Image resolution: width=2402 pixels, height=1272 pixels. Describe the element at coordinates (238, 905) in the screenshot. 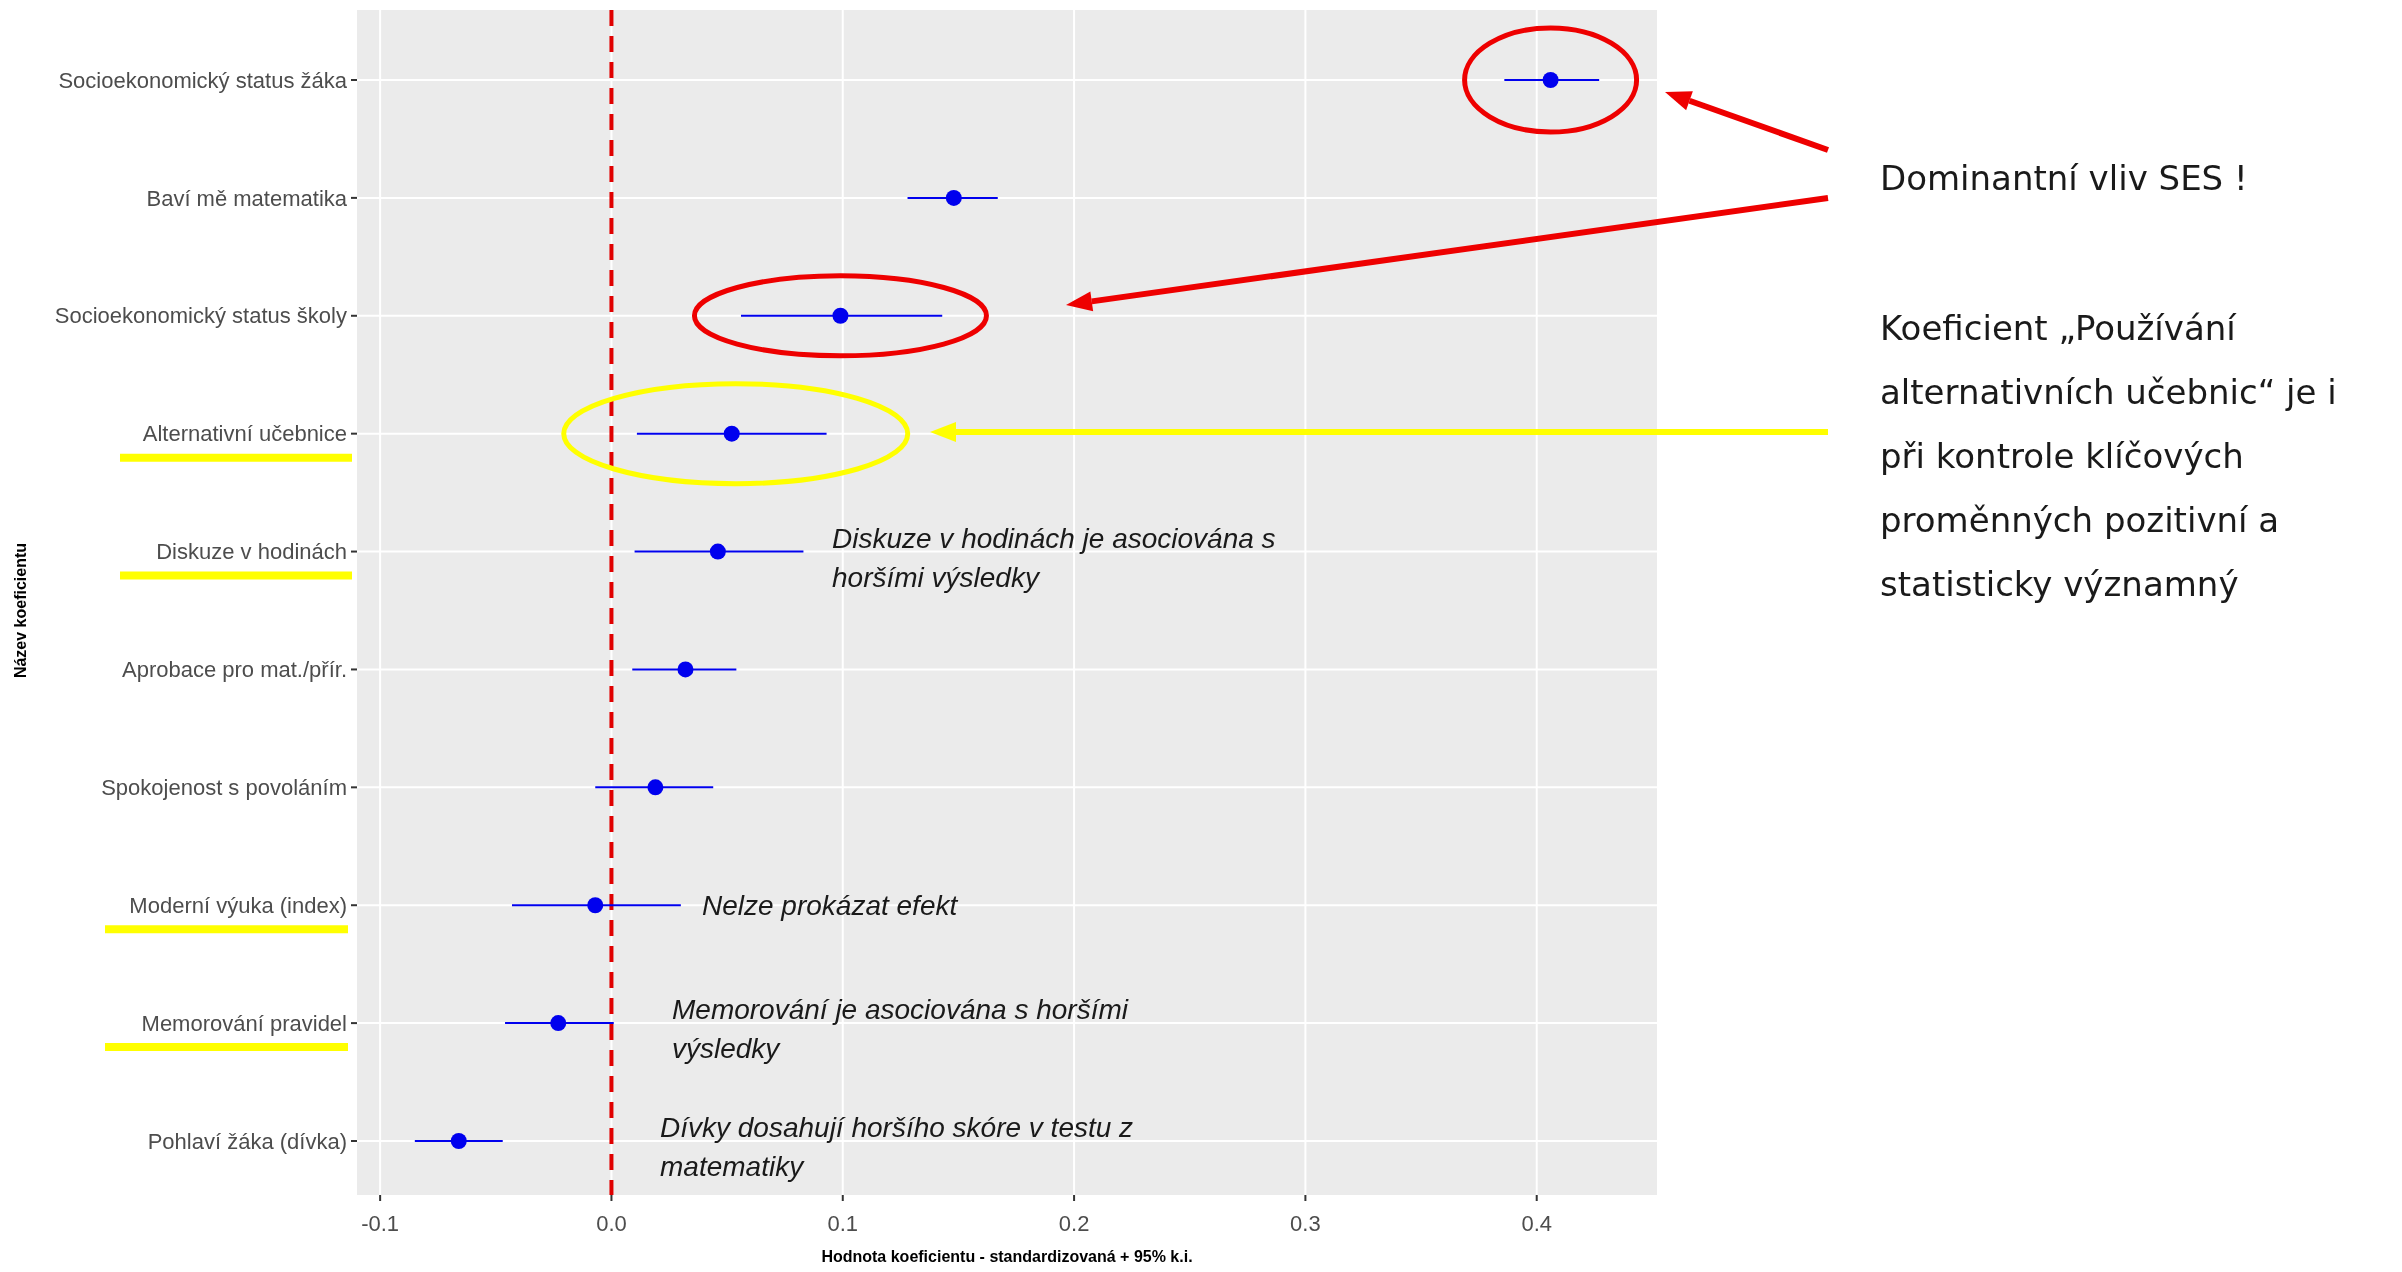

I see `y-tick-label: Moderní výuka (index)` at that location.